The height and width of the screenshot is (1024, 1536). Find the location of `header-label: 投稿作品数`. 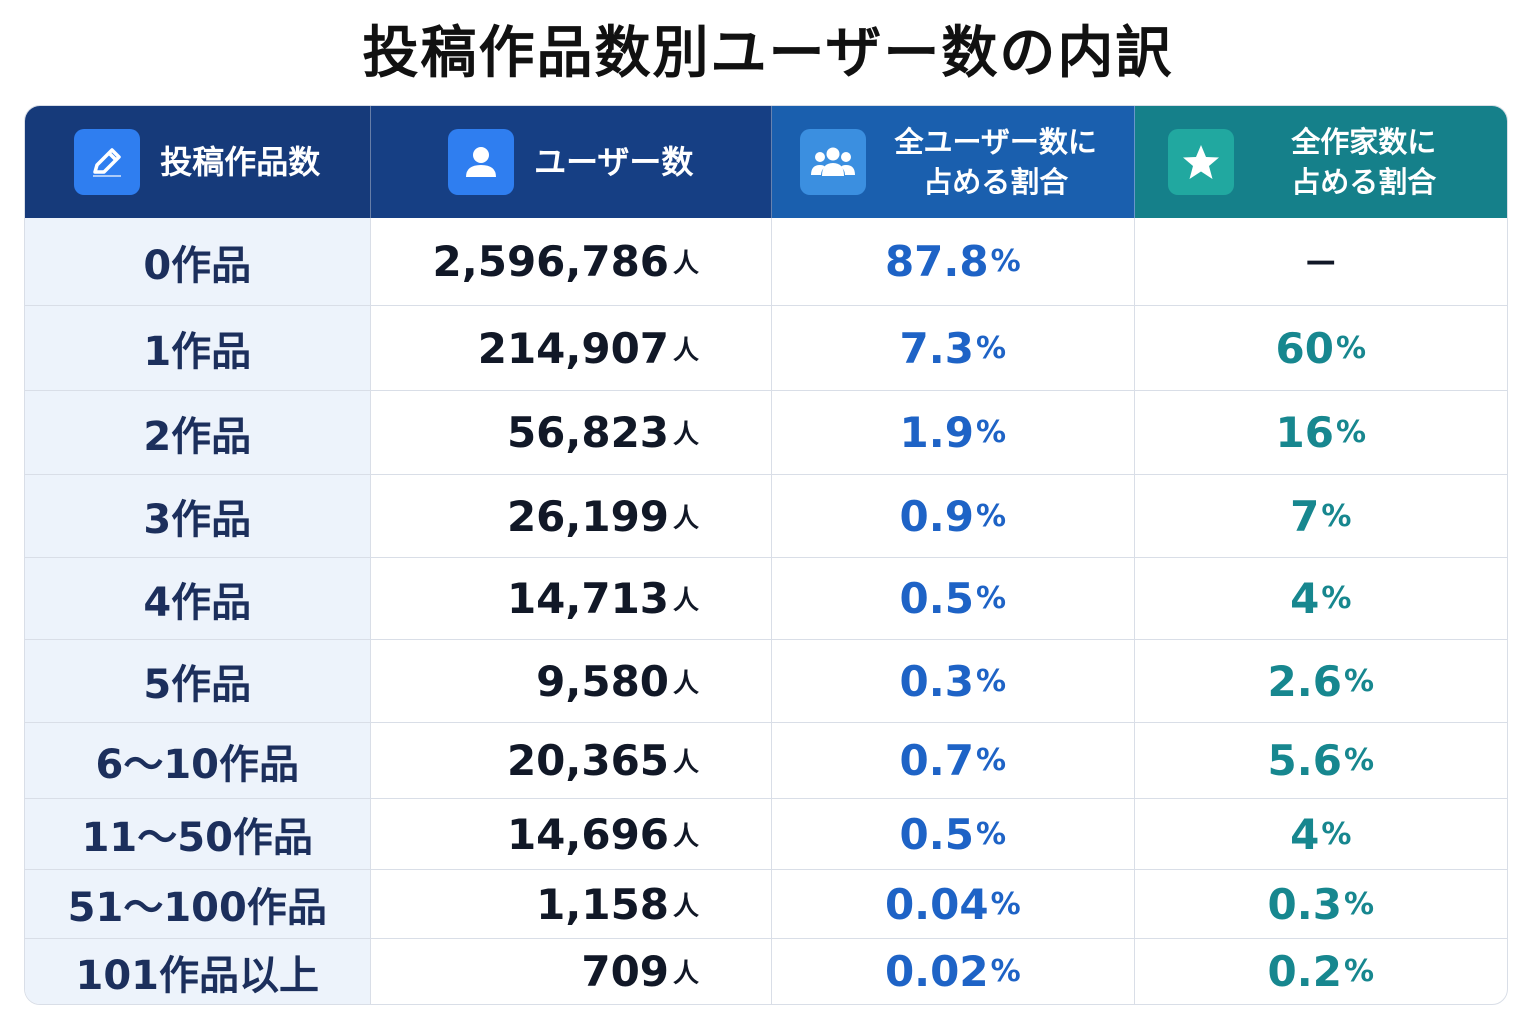

header-label: 投稿作品数 is located at coordinates (240, 162).